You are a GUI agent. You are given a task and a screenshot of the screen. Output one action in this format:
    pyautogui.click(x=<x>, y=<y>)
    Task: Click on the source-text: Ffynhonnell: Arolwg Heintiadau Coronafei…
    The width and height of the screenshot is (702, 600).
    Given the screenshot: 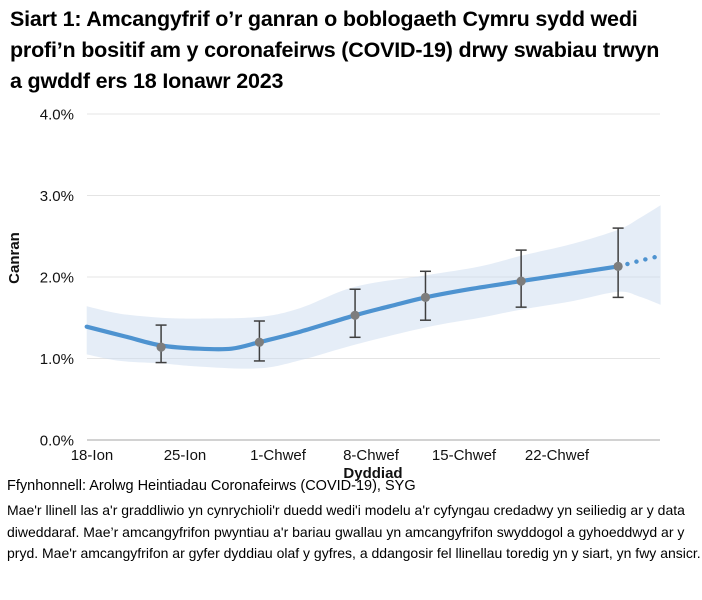 What is the action you would take?
    pyautogui.click(x=211, y=486)
    